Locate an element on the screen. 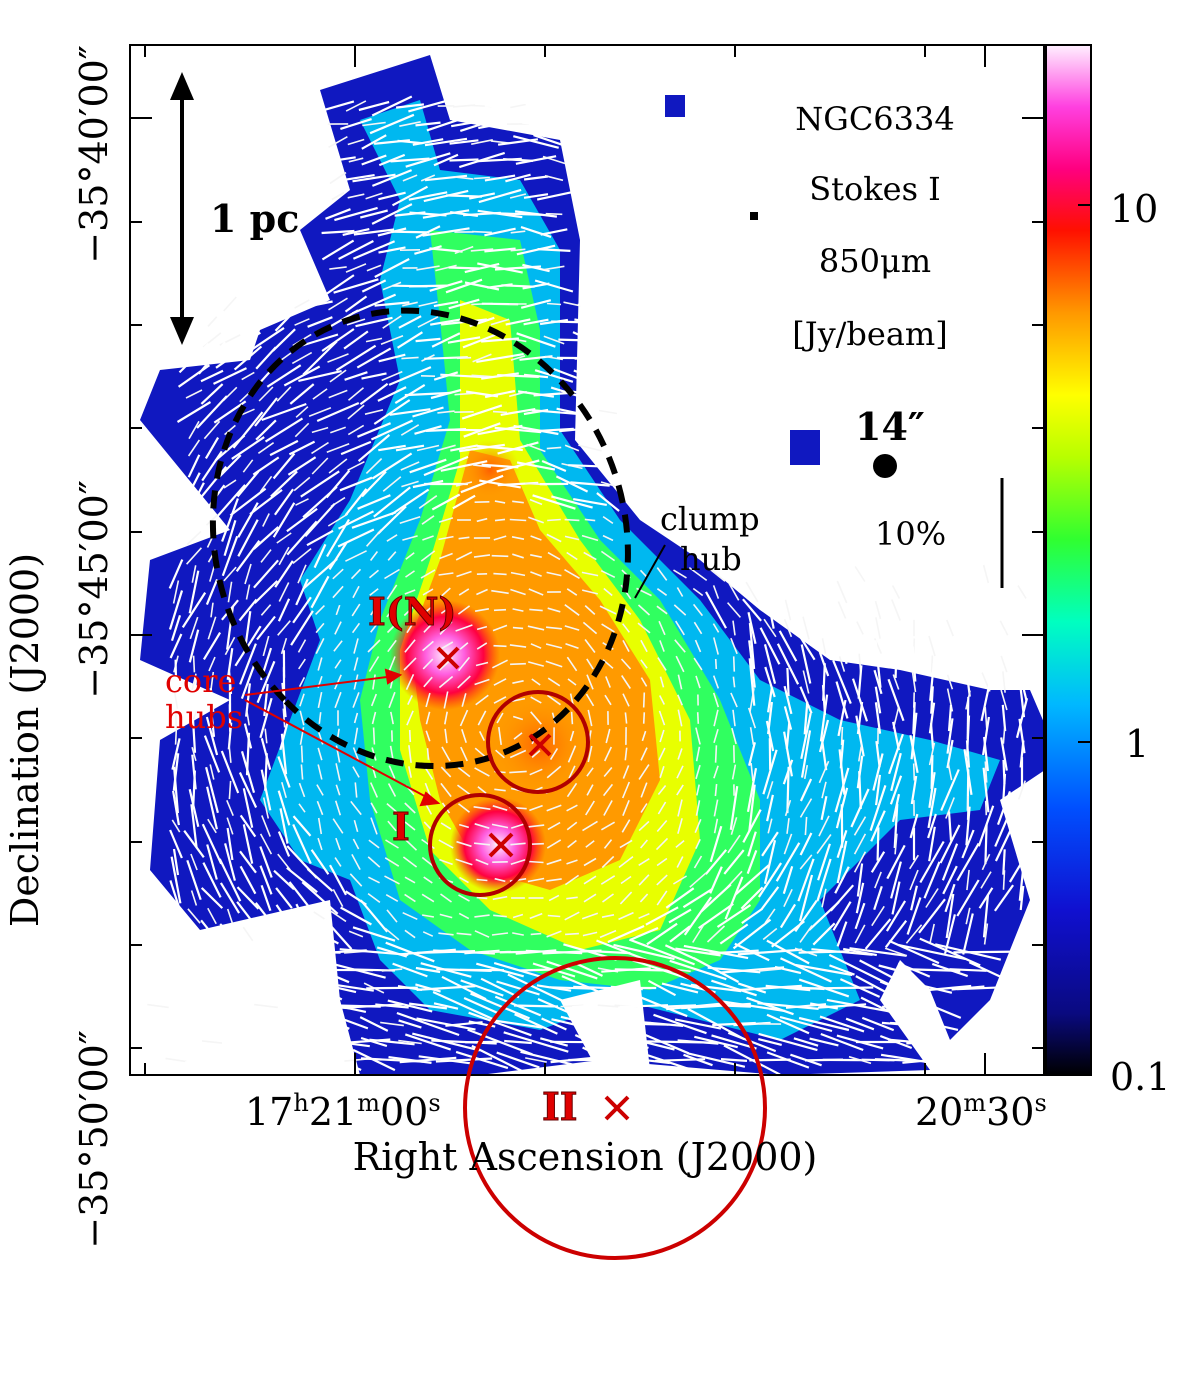 The height and width of the screenshot is (1391, 1200). core-hubs-label-1: core is located at coordinates (200, 681).